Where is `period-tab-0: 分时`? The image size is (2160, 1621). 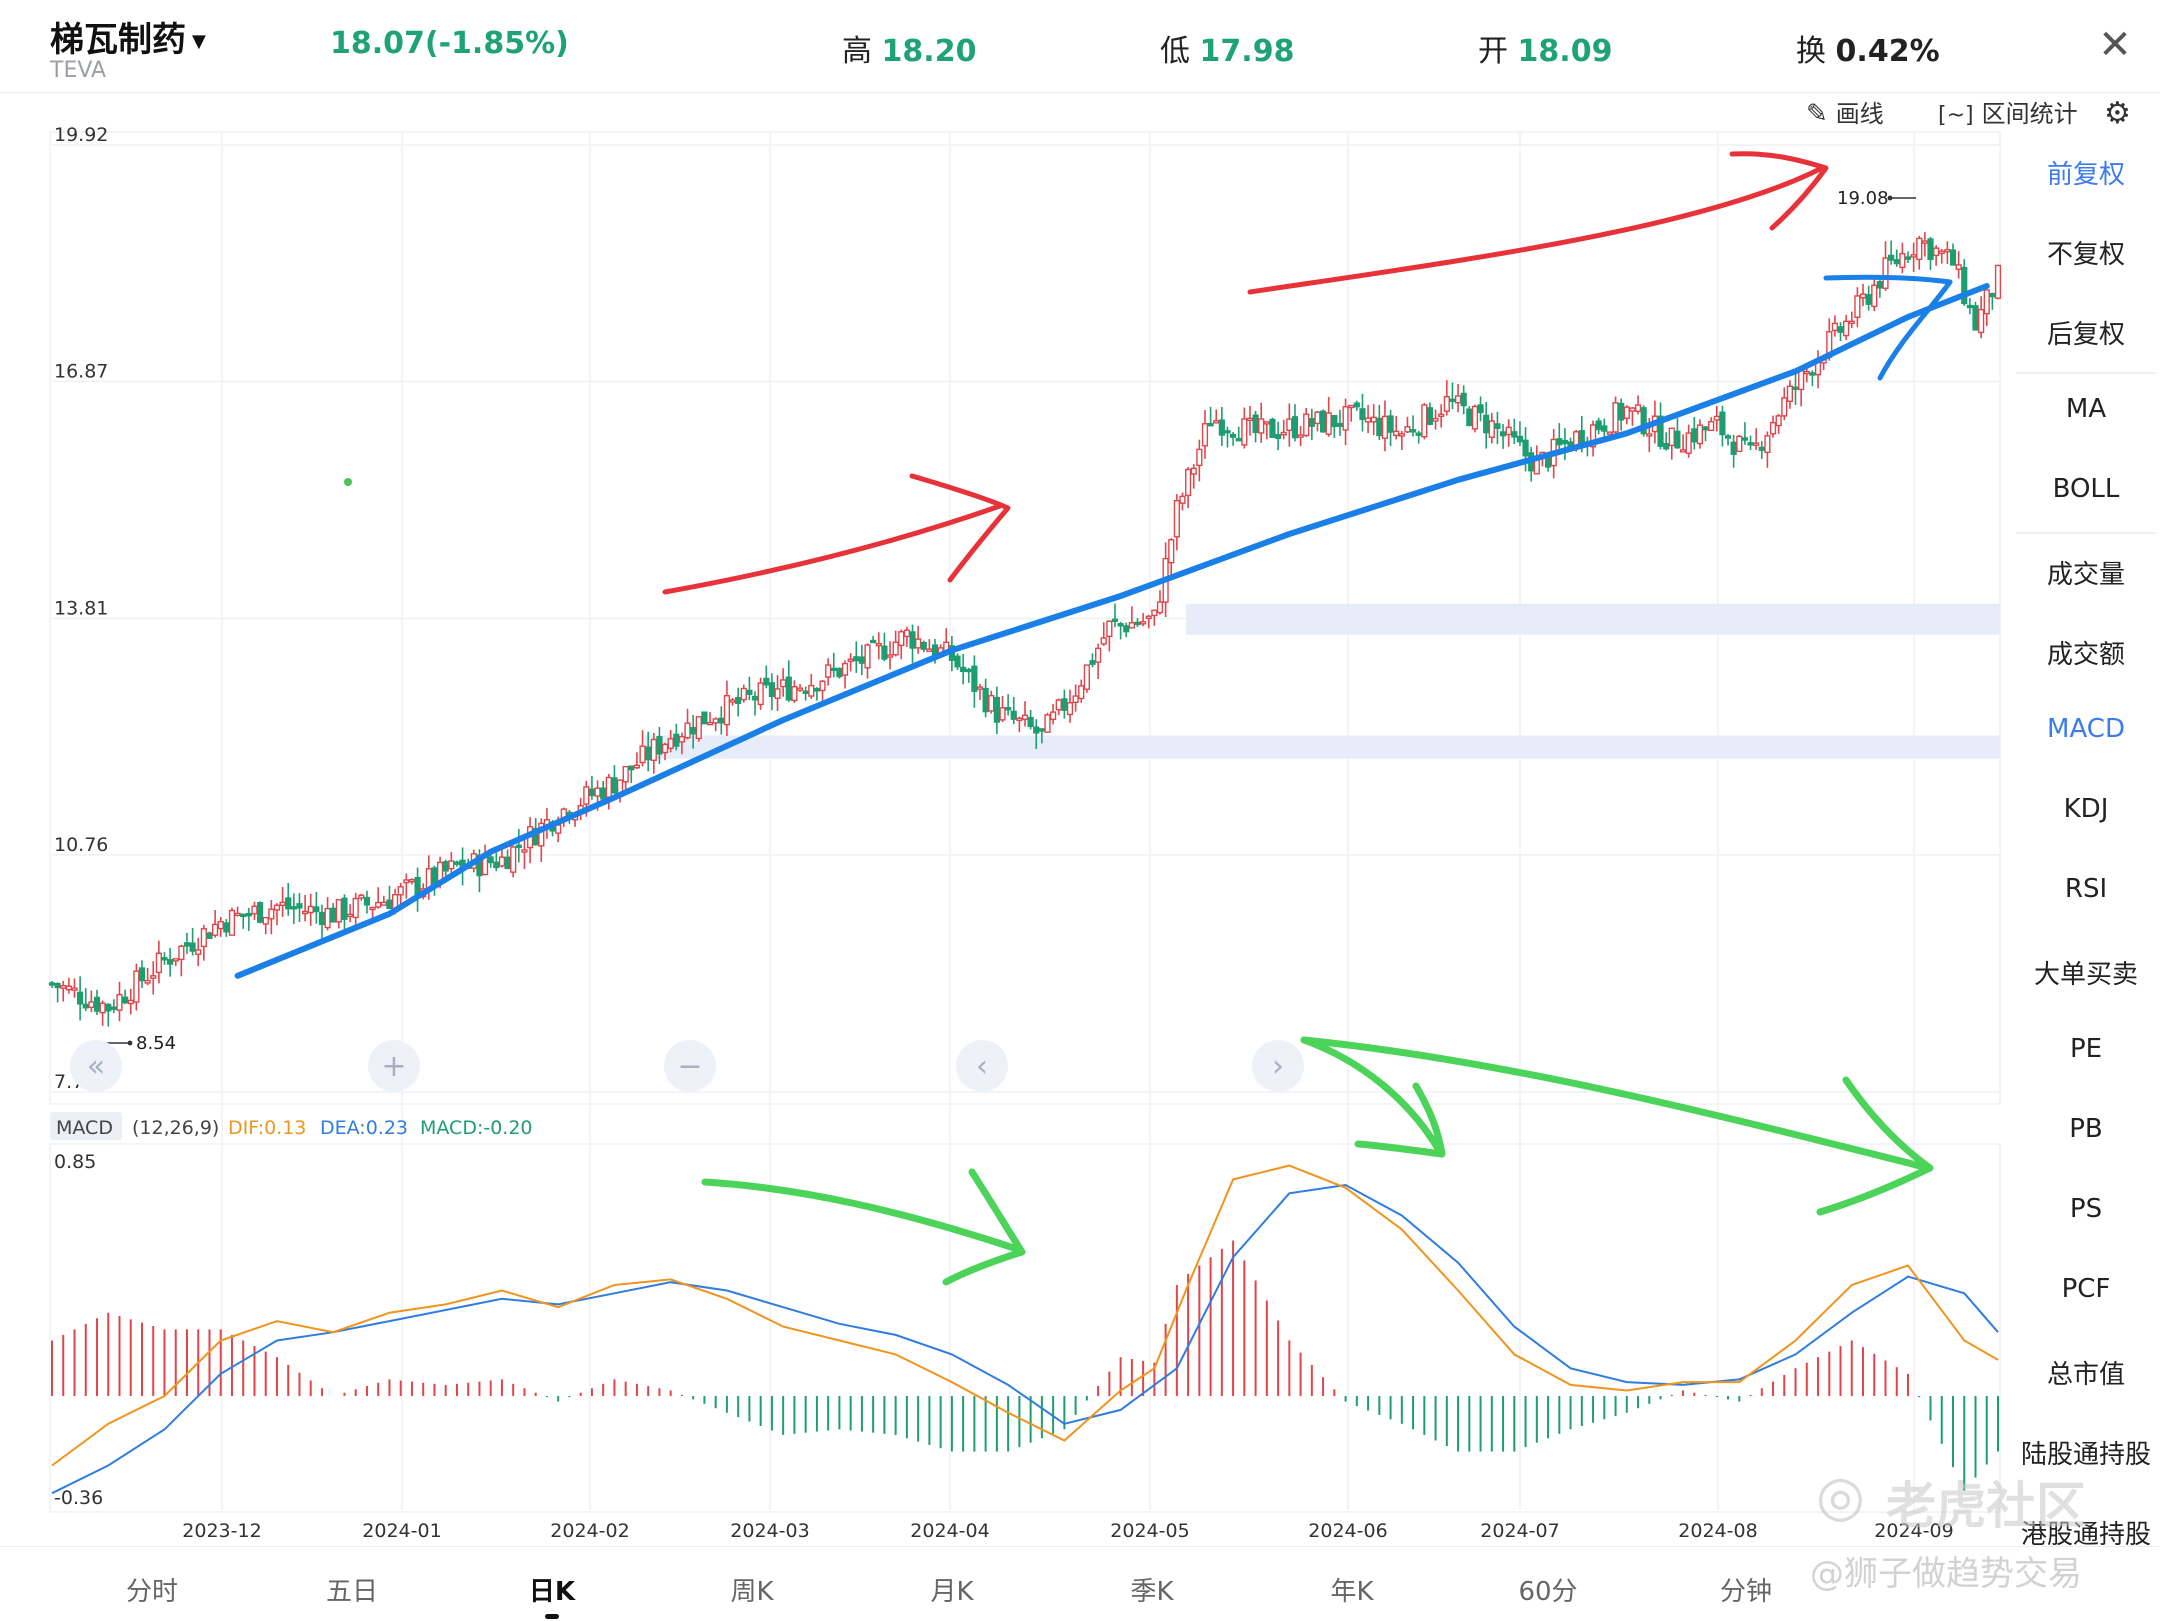
period-tab-0: 分时 is located at coordinates (152, 1589).